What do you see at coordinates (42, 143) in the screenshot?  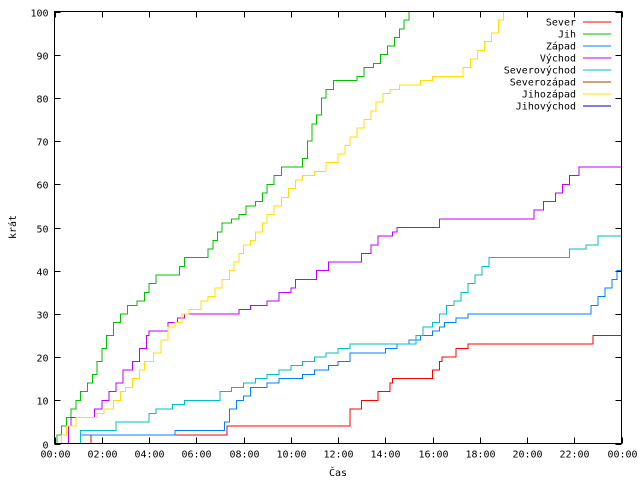 I see `y-tick-label: 70` at bounding box center [42, 143].